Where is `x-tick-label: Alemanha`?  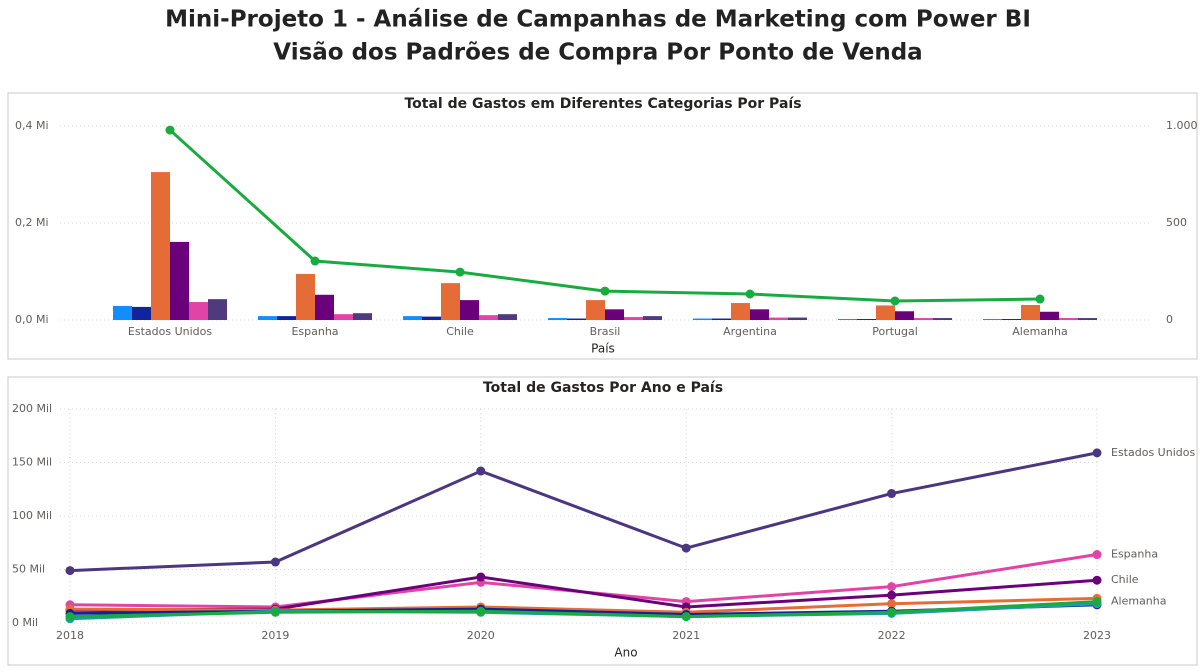 x-tick-label: Alemanha is located at coordinates (1040, 331).